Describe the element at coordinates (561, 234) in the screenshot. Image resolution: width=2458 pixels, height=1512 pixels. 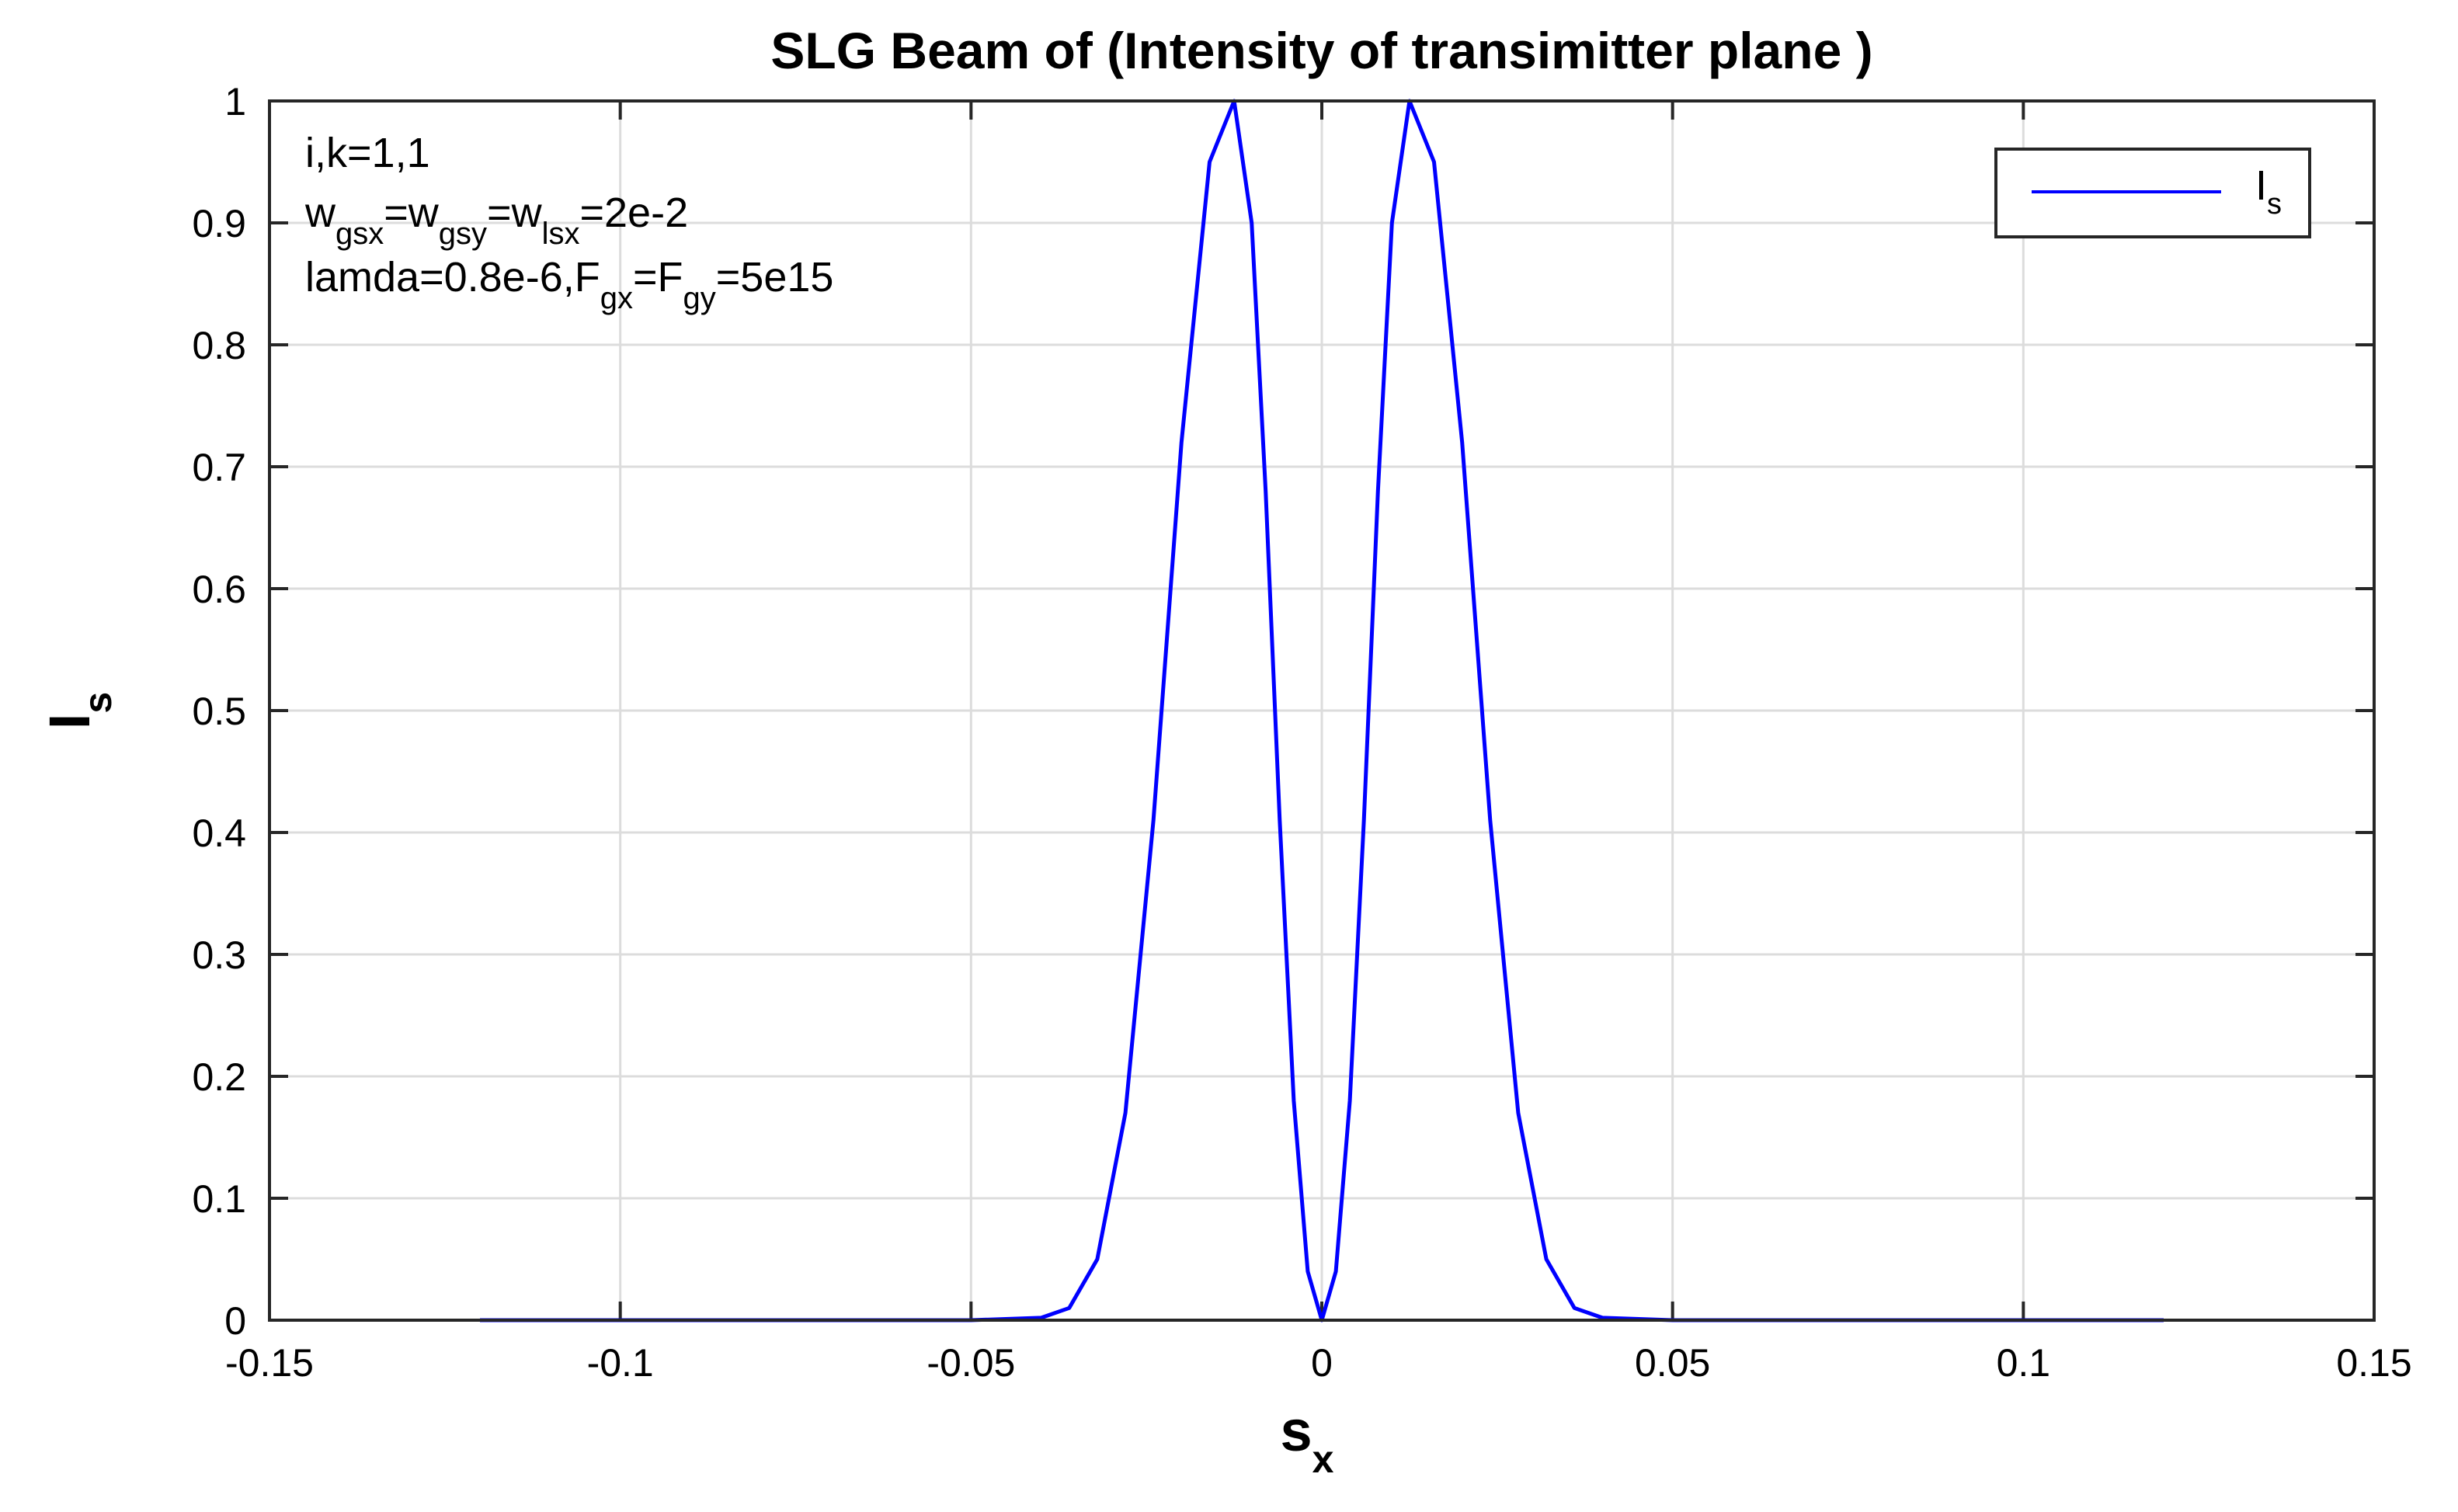
I see `annotation-subscript: lsx` at that location.